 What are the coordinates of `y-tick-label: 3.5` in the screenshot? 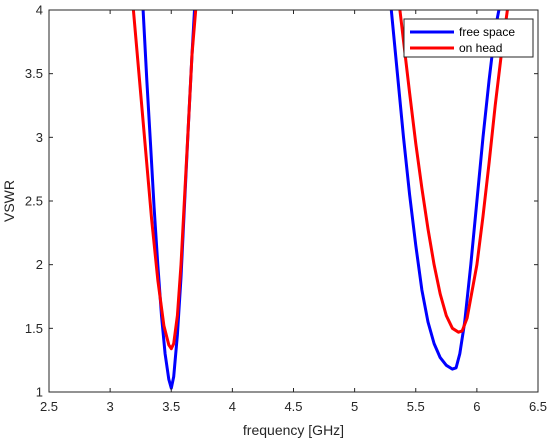 It's located at (34, 73).